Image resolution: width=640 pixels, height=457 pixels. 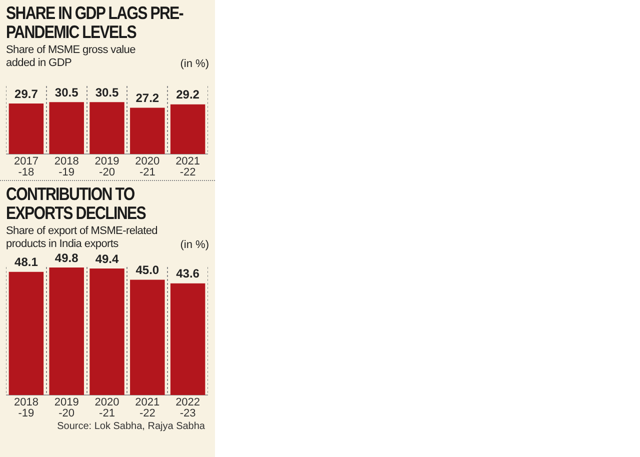 I want to click on data-label: 45.0, so click(x=148, y=270).